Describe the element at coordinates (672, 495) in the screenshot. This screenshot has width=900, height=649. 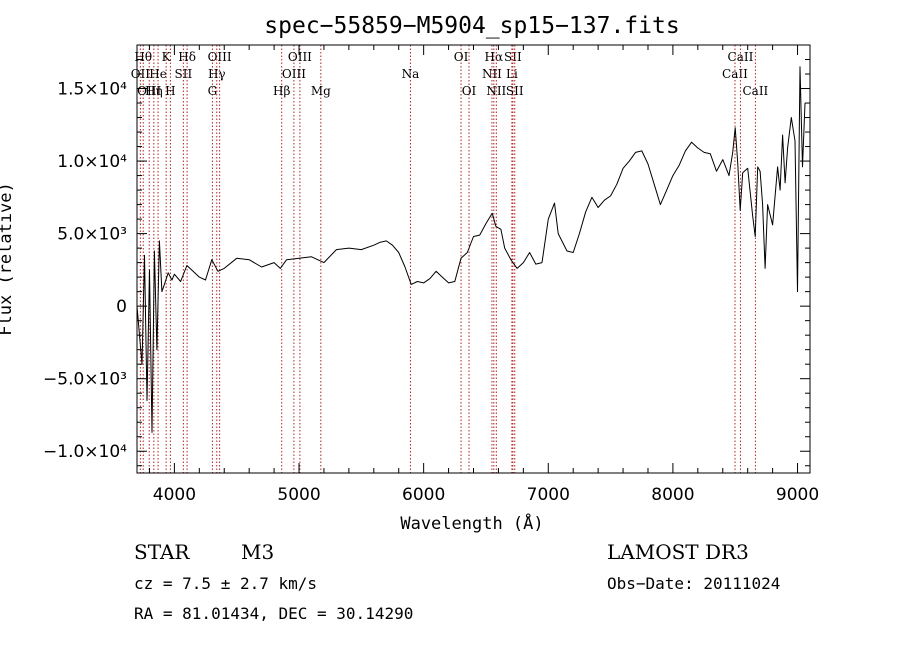
I see `x-tick-label: 8000` at that location.